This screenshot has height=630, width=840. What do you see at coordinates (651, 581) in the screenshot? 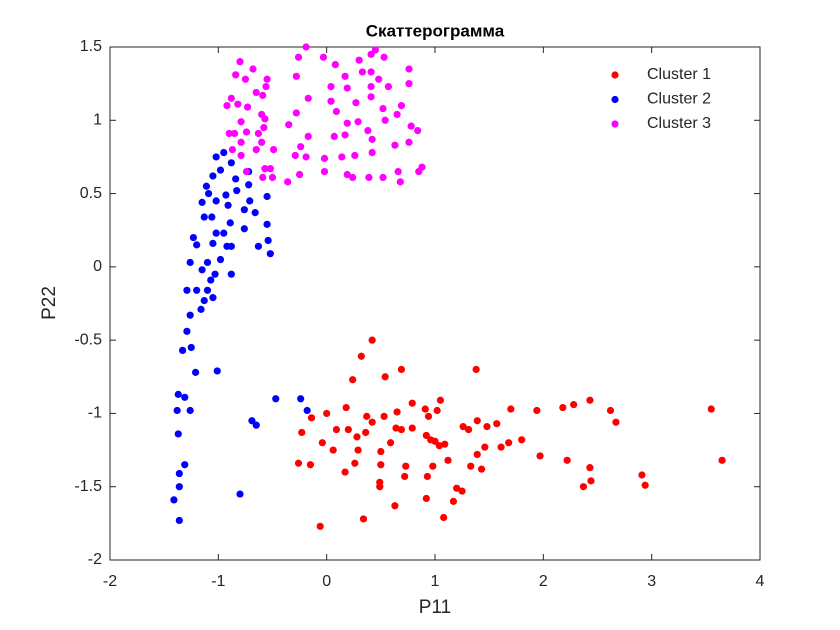
I see `x-tick-label: 3` at bounding box center [651, 581].